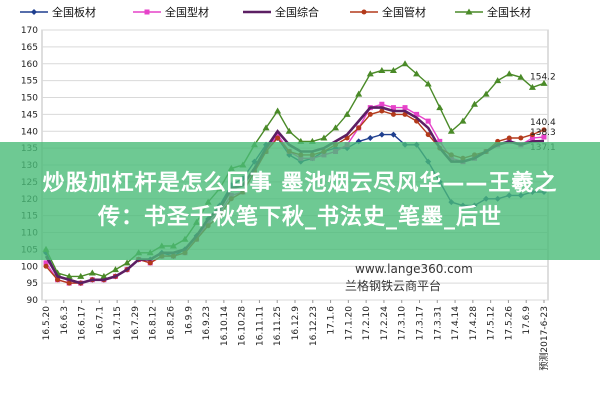 This screenshot has width=600, height=400. What do you see at coordinates (29, 115) in the screenshot?
I see `y-tick-label: 145` at bounding box center [29, 115].